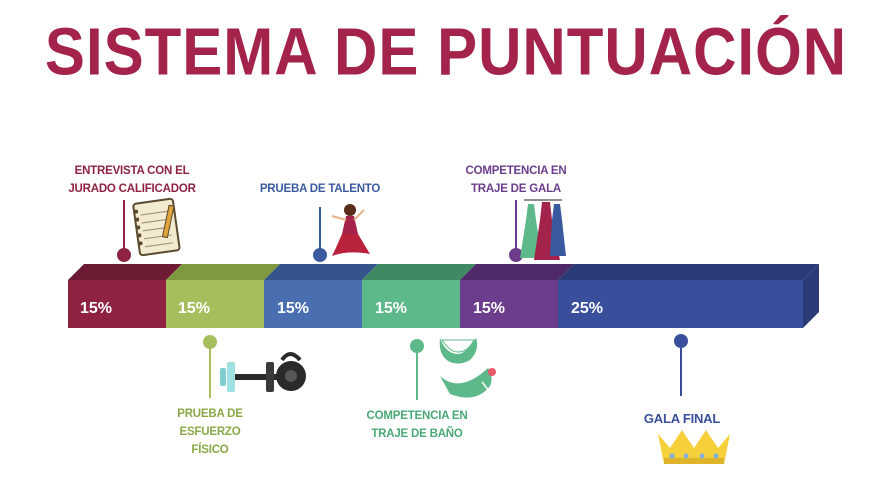 The height and width of the screenshot is (491, 892). I want to click on label-talento-line-1: PRUEBA DE TALENTO, so click(320, 189).